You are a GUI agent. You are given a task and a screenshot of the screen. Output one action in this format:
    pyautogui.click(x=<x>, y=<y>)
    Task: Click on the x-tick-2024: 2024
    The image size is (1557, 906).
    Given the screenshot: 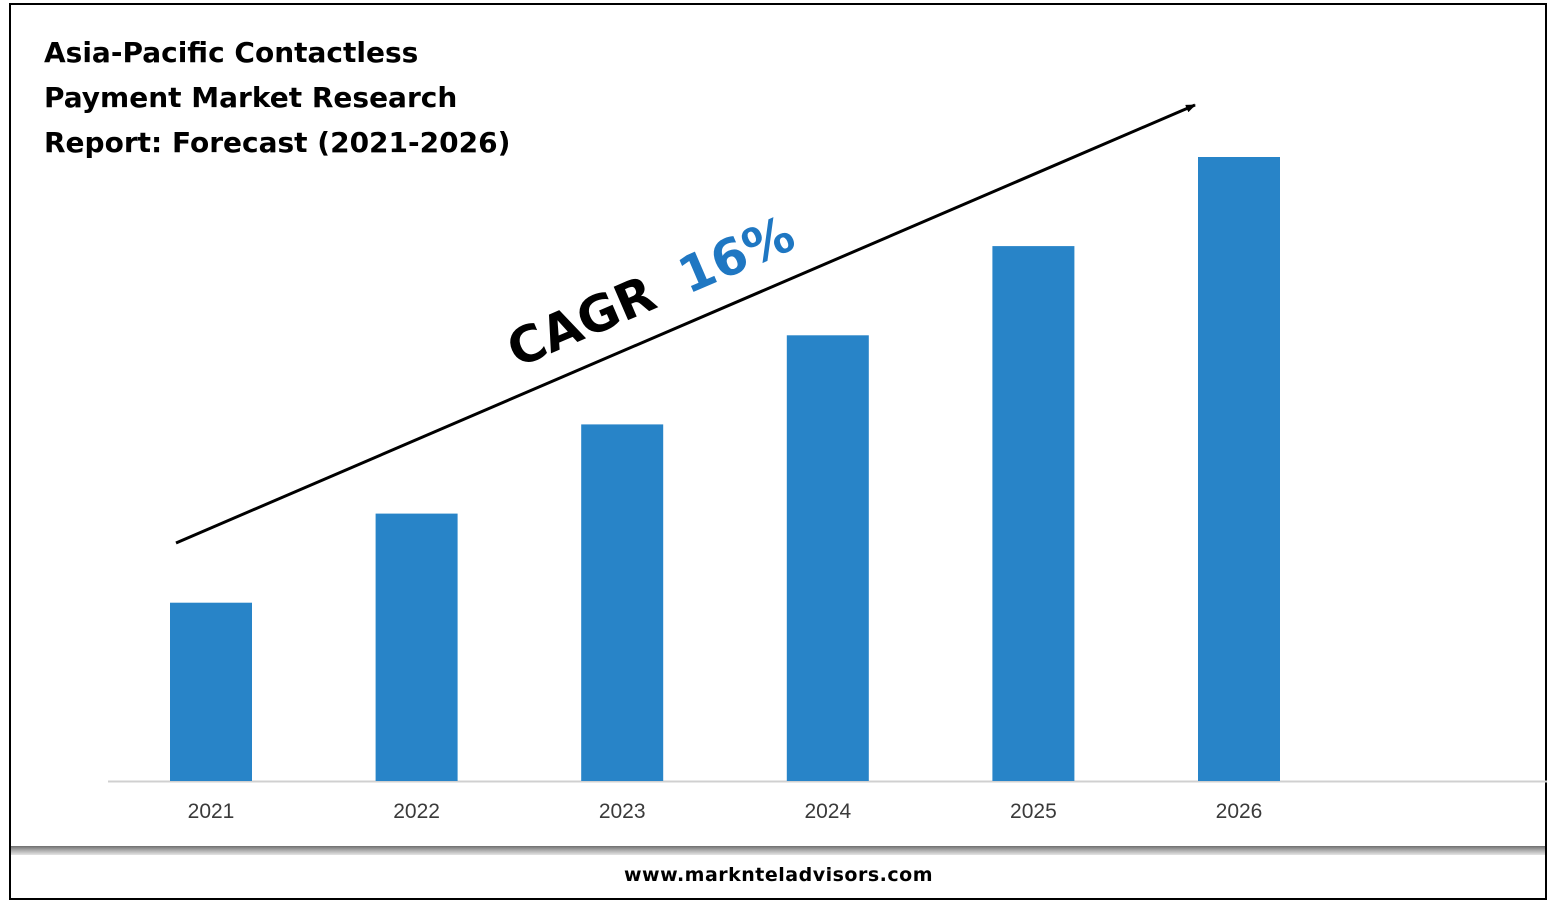 What is the action you would take?
    pyautogui.click(x=827, y=811)
    